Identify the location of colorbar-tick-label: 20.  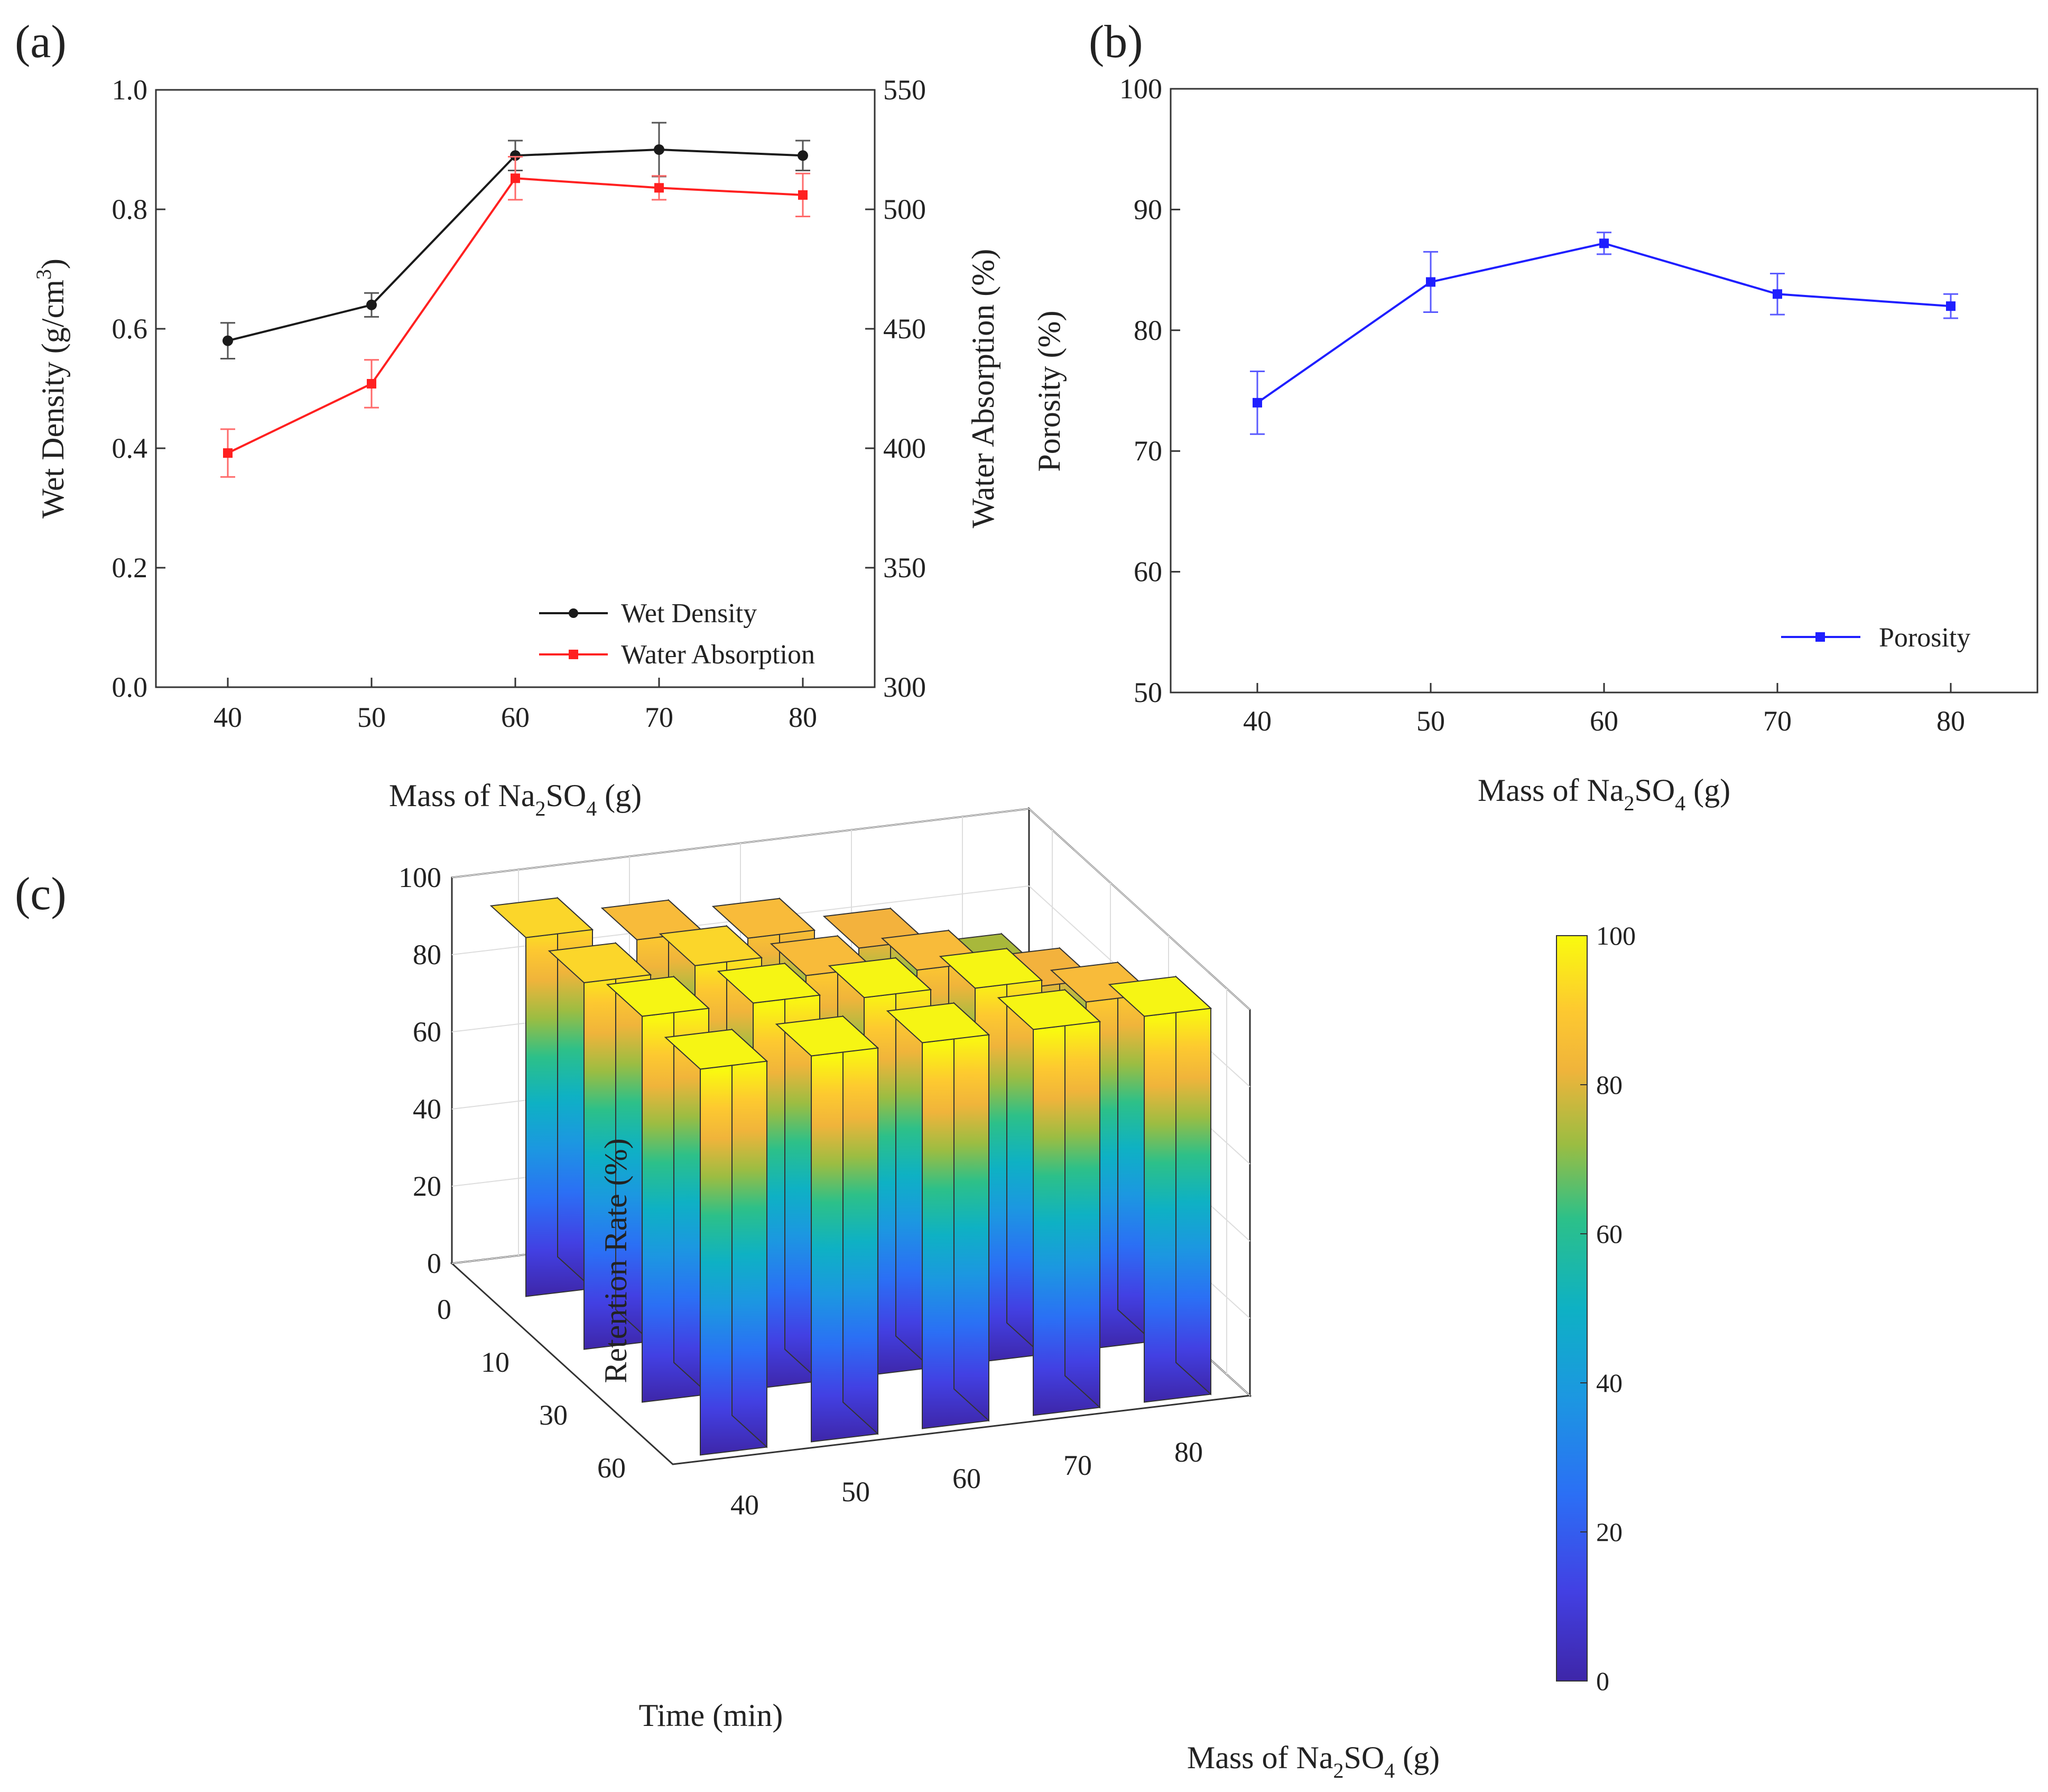
(1609, 1532).